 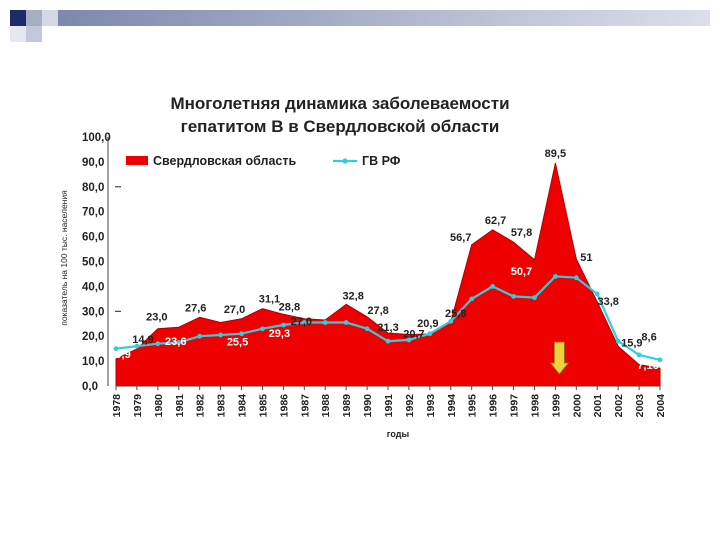 What do you see at coordinates (64, 258) in the screenshot?
I see `y-axis-label: показатель на 100 тыс. населения` at bounding box center [64, 258].